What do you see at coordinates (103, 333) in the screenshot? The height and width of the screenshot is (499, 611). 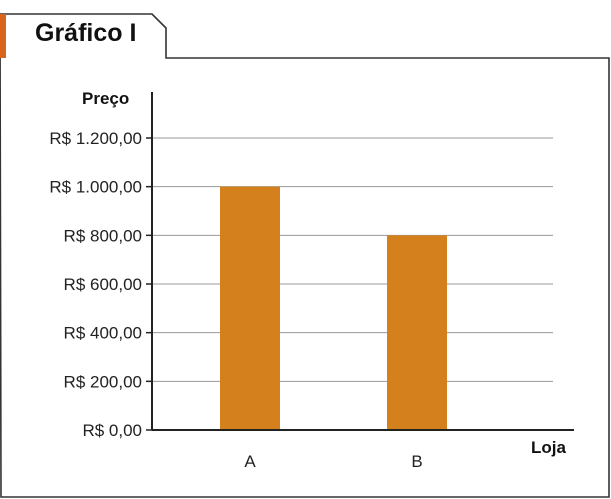 I see `y-tick-label: R$ 400,00` at bounding box center [103, 333].